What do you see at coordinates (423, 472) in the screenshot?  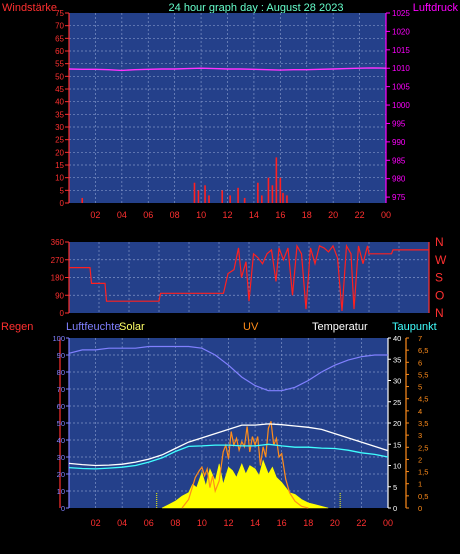 I see `rain-mm-tick-label: 1,5` at bounding box center [423, 472].